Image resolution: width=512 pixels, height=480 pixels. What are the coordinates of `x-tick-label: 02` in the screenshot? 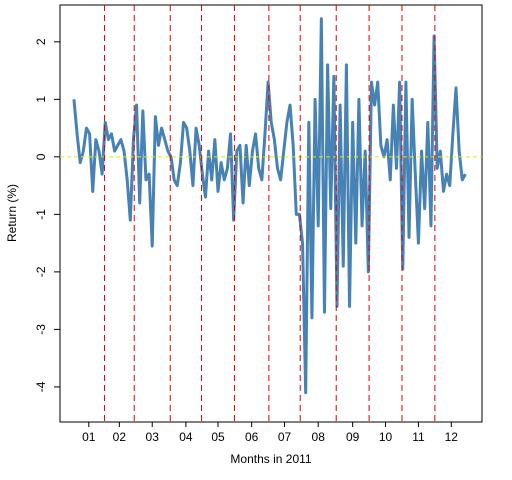 It's located at (120, 437).